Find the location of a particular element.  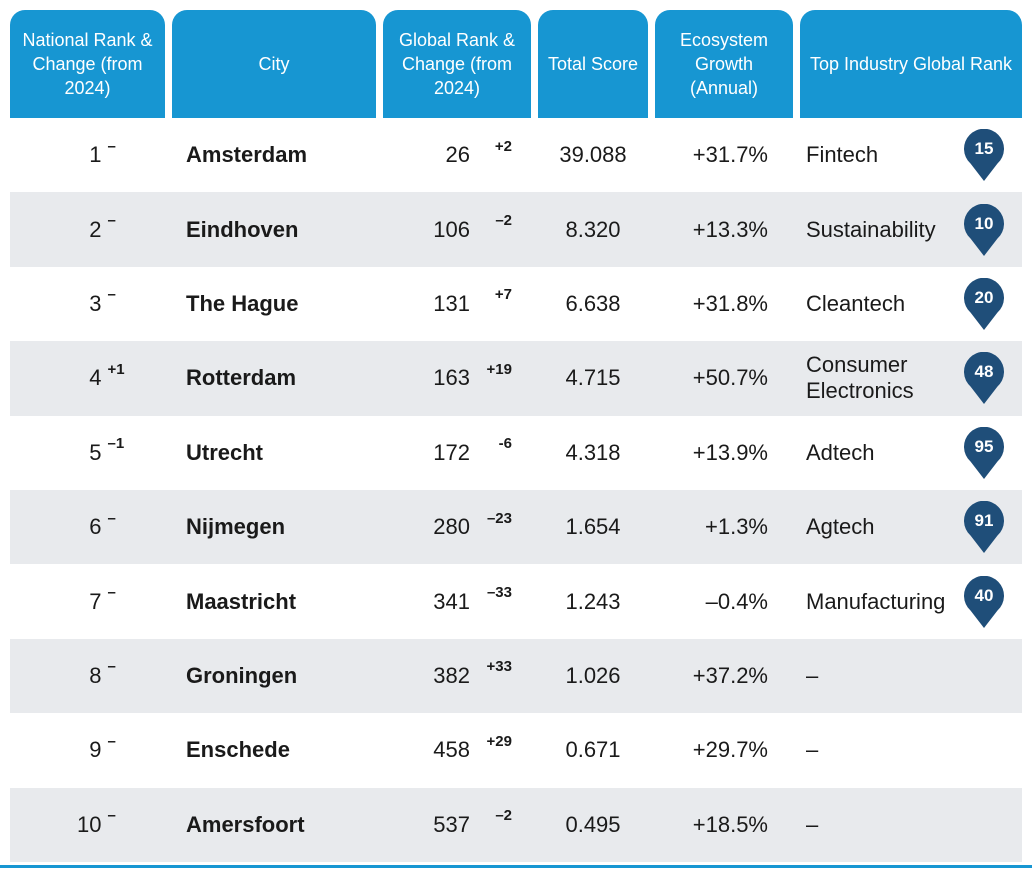

global-rank-cell: 172 -6 is located at coordinates (457, 453).